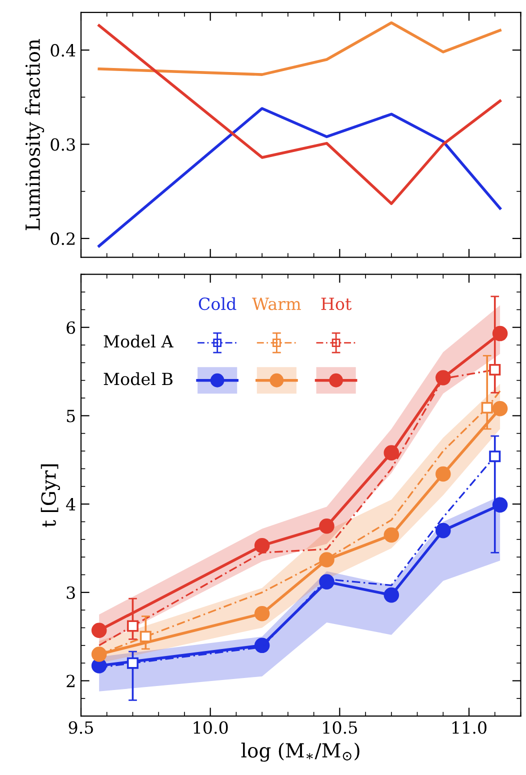  What do you see at coordinates (340, 727) in the screenshot?
I see `x-tick-label: 10.5` at bounding box center [340, 727].